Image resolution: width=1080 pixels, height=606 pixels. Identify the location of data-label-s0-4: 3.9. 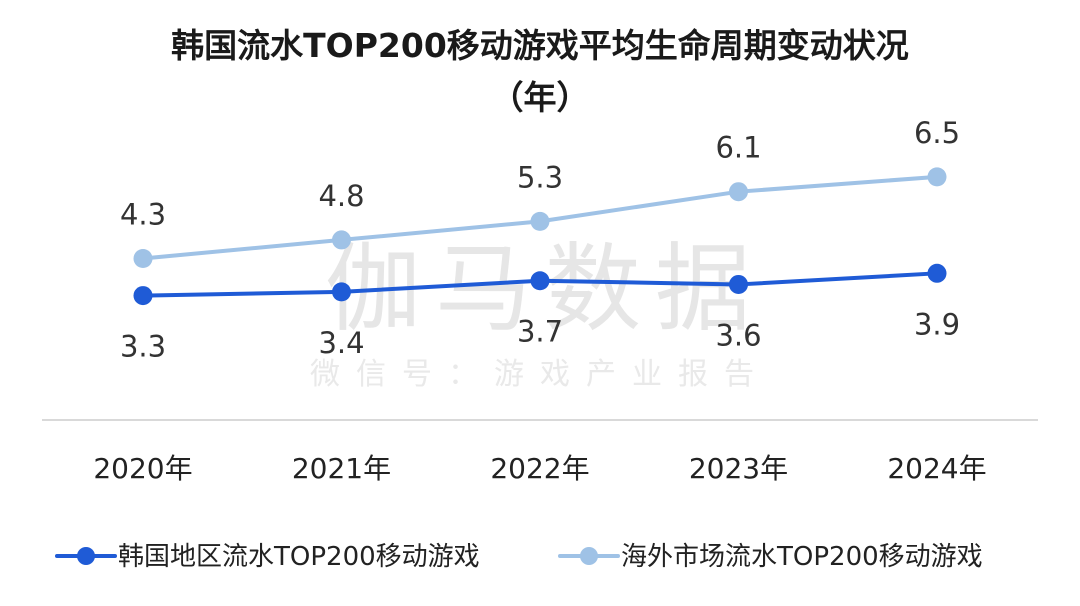
(937, 324).